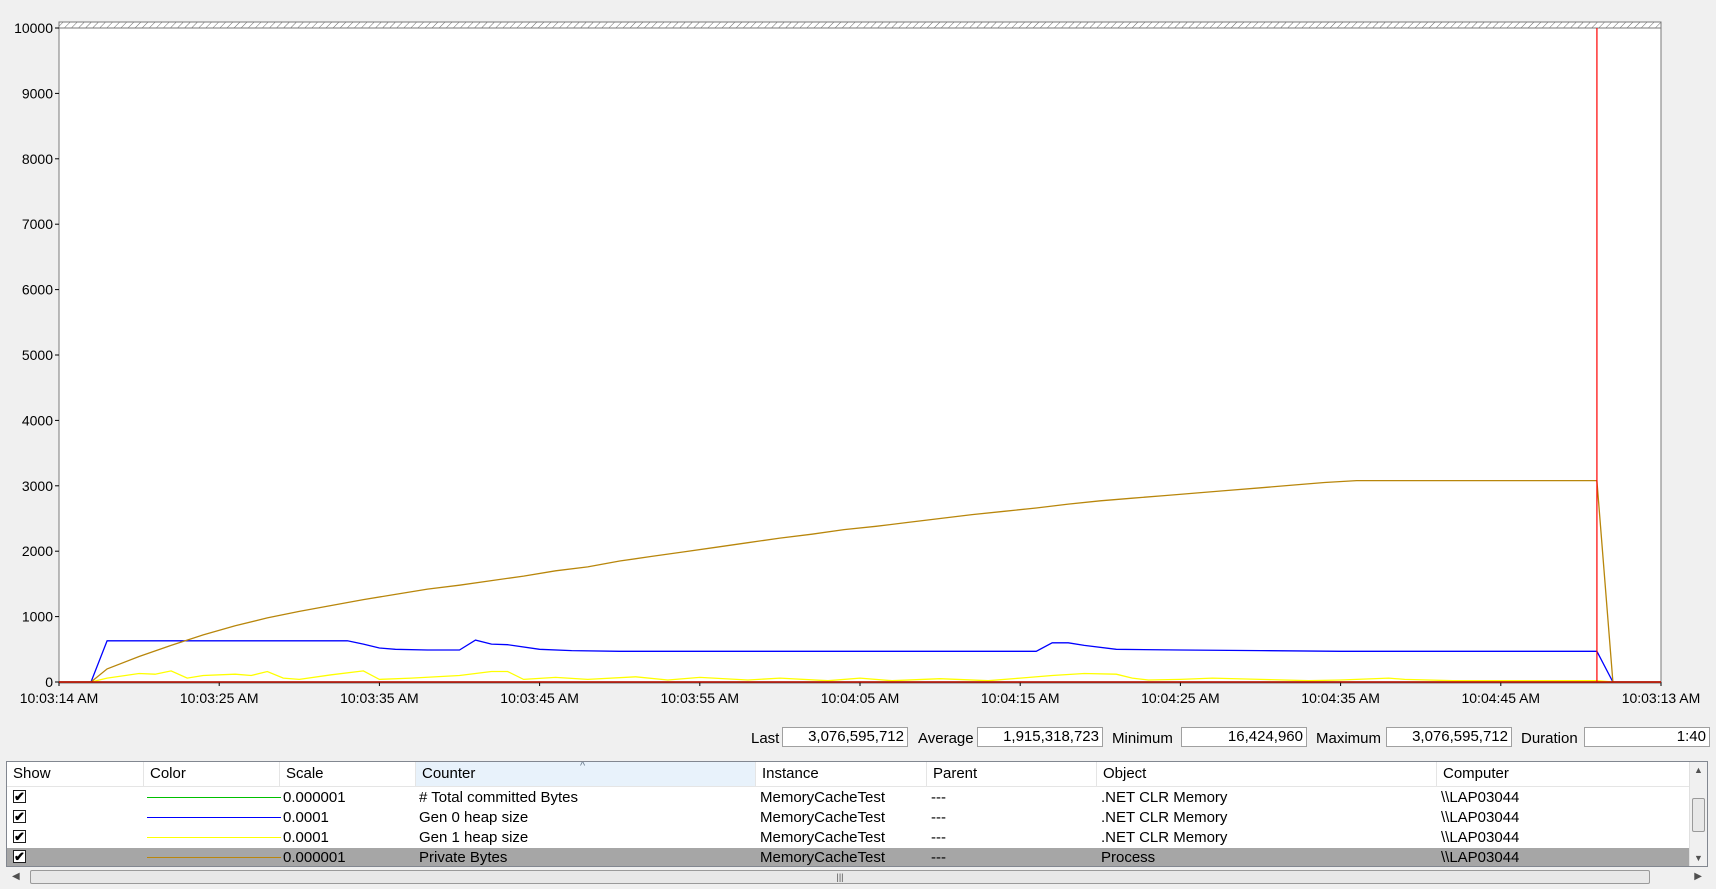  Describe the element at coordinates (37, 93) in the screenshot. I see `y-tick-label: 9000` at that location.